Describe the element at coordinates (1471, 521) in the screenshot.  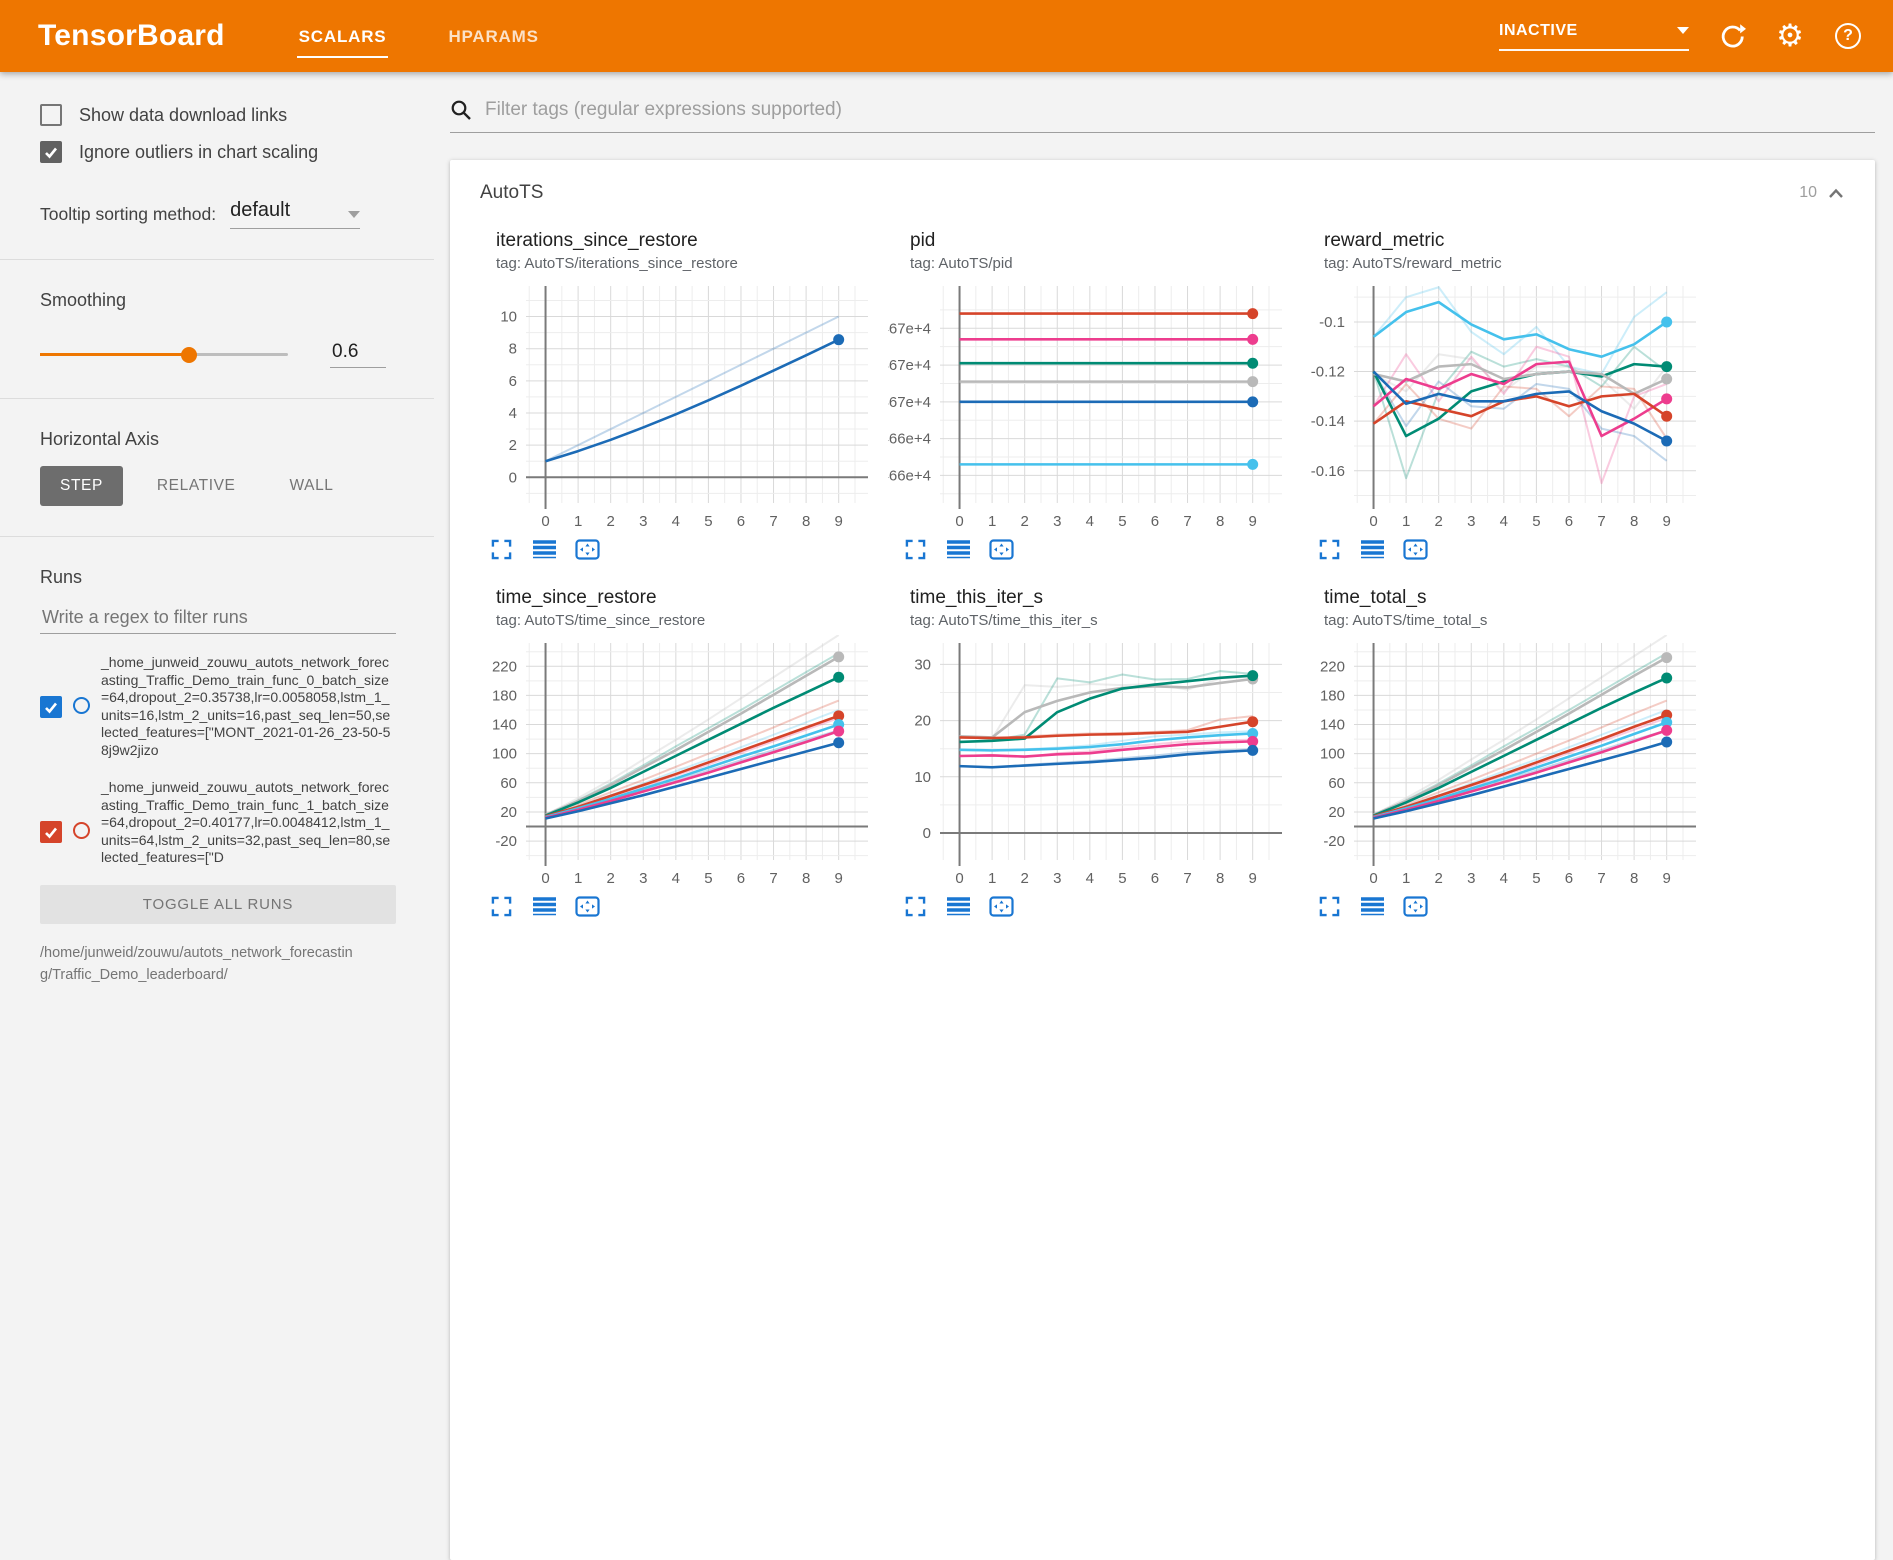
I see `svg-text: 3` at that location.